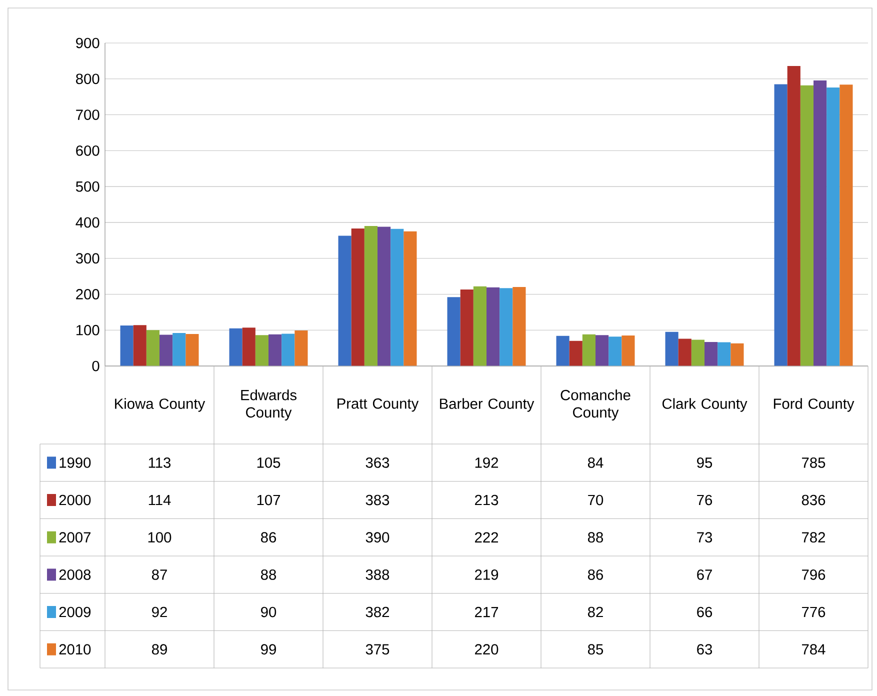  What do you see at coordinates (486, 462) in the screenshot?
I see `data-label: 192` at bounding box center [486, 462].